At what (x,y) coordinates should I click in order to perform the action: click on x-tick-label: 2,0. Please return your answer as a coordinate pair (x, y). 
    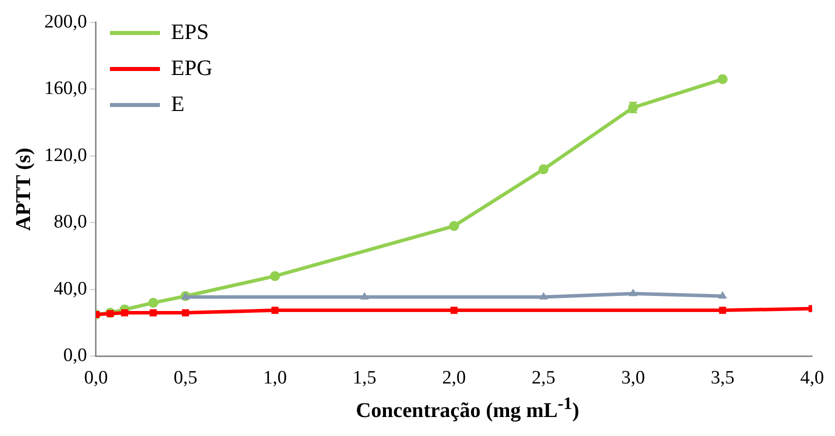
    Looking at the image, I should click on (454, 378).